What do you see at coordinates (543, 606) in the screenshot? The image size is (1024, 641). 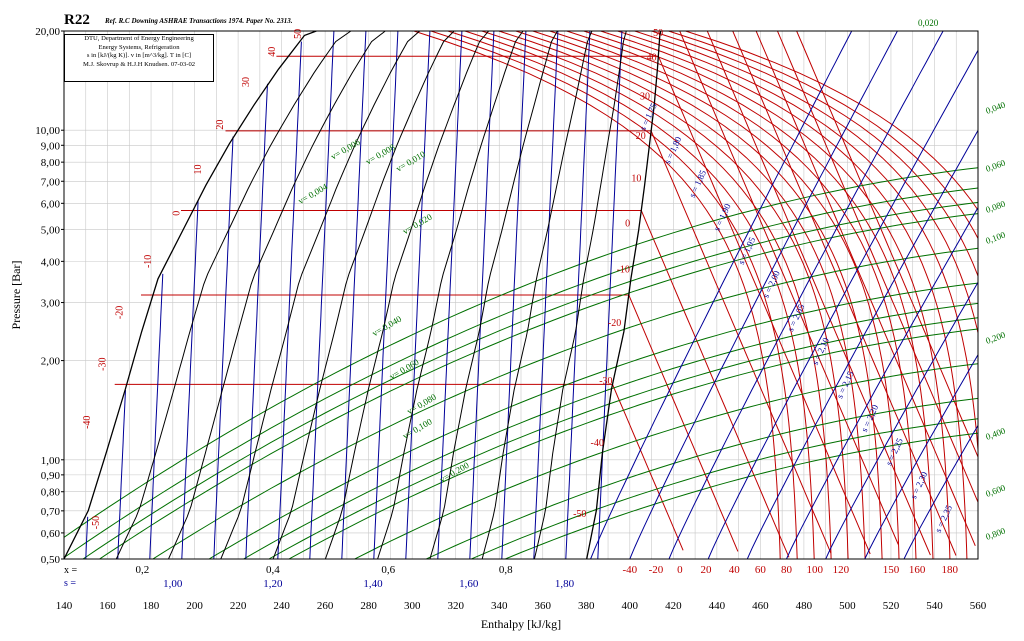 I see `x-tick-label: 360` at bounding box center [543, 606].